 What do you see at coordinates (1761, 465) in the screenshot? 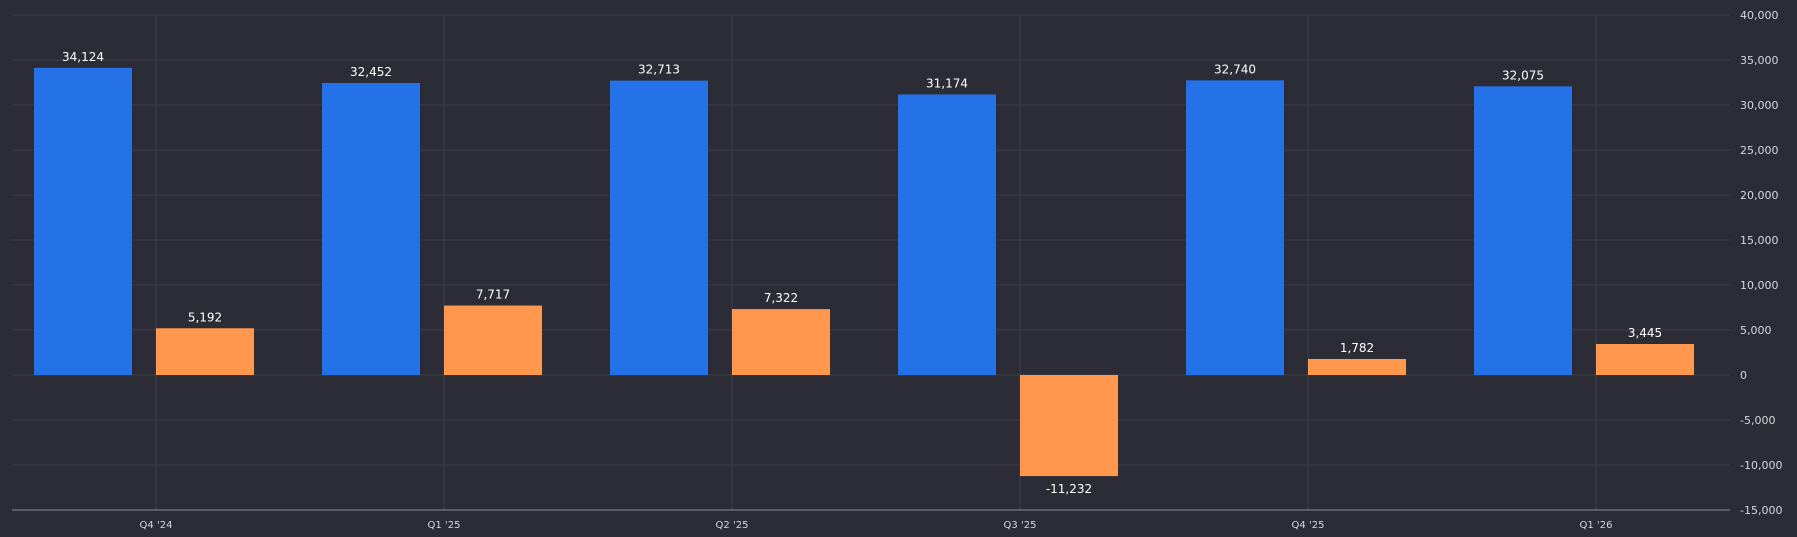
I see `y-tick-label: -10,000` at bounding box center [1761, 465].